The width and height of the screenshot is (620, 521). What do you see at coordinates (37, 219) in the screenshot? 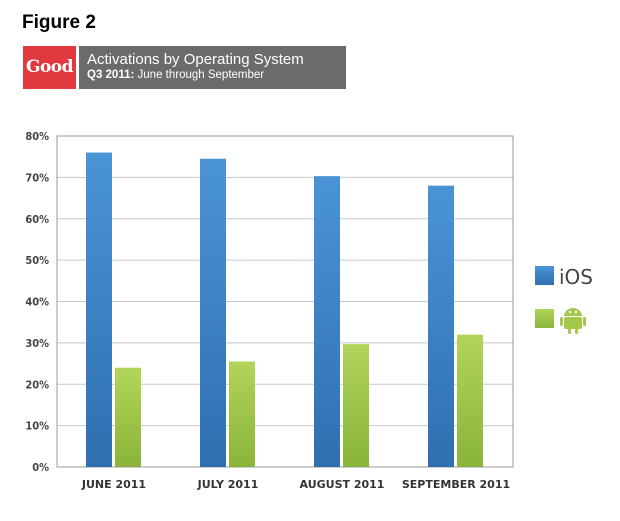
I see `y-tick-label: 60%` at bounding box center [37, 219].